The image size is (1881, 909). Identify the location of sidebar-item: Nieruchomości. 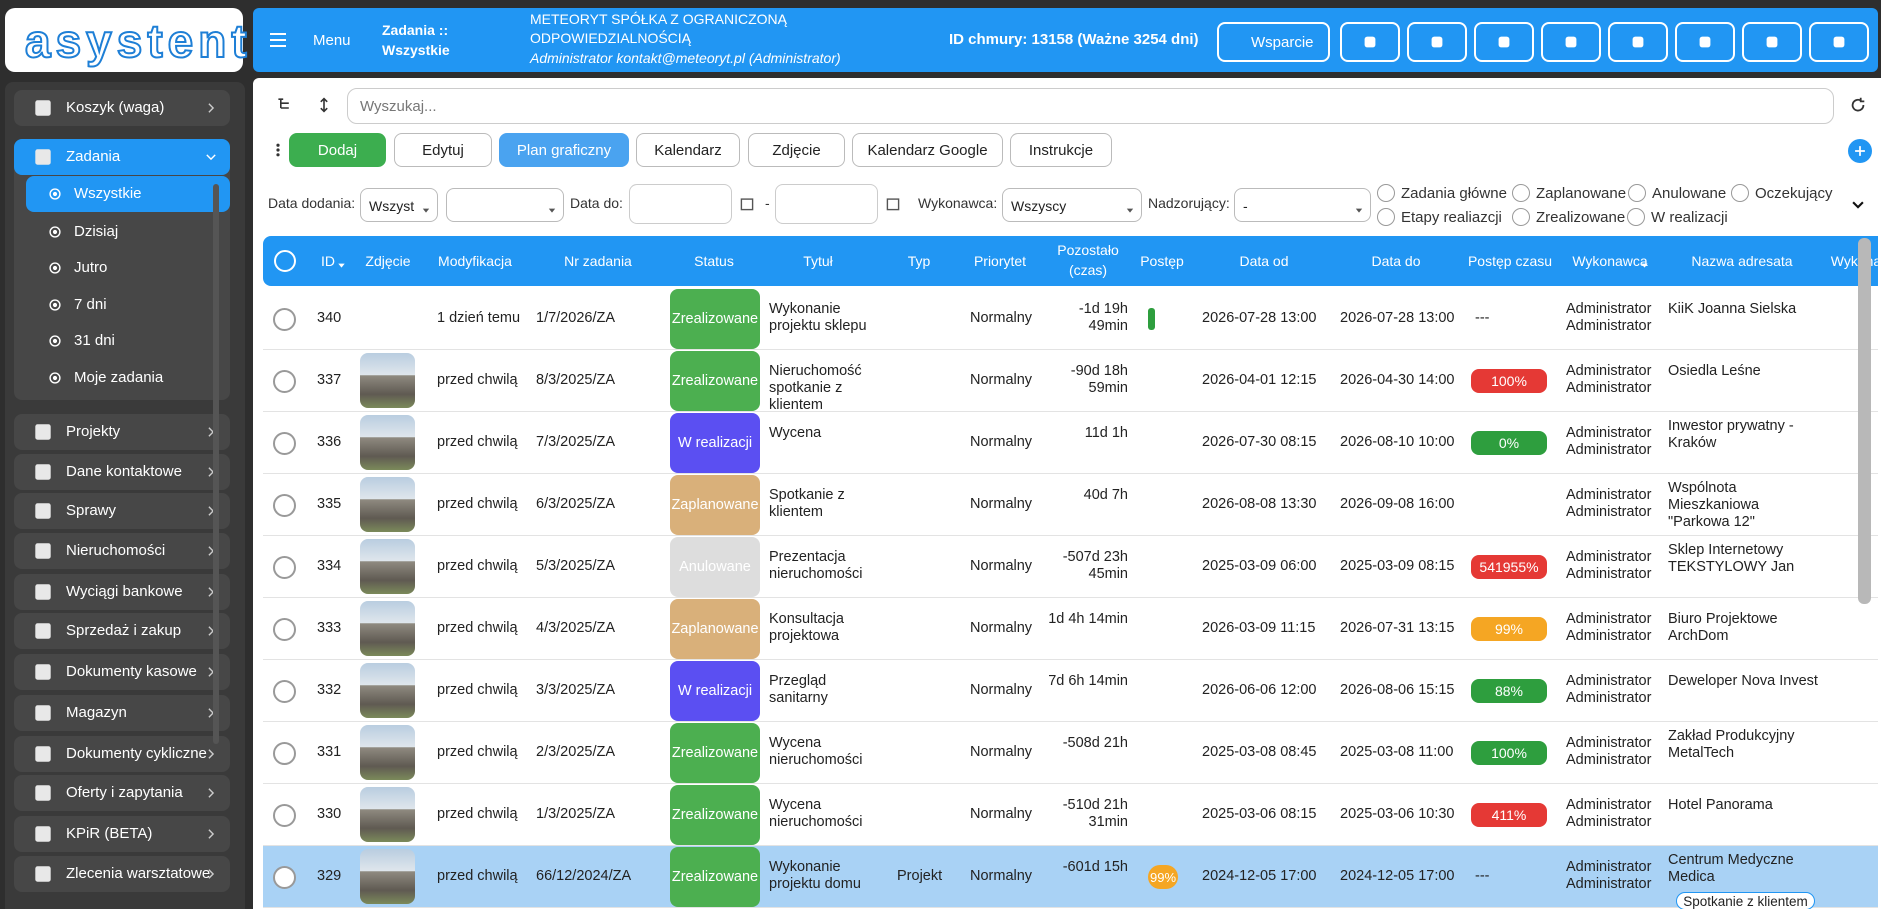
(122, 551).